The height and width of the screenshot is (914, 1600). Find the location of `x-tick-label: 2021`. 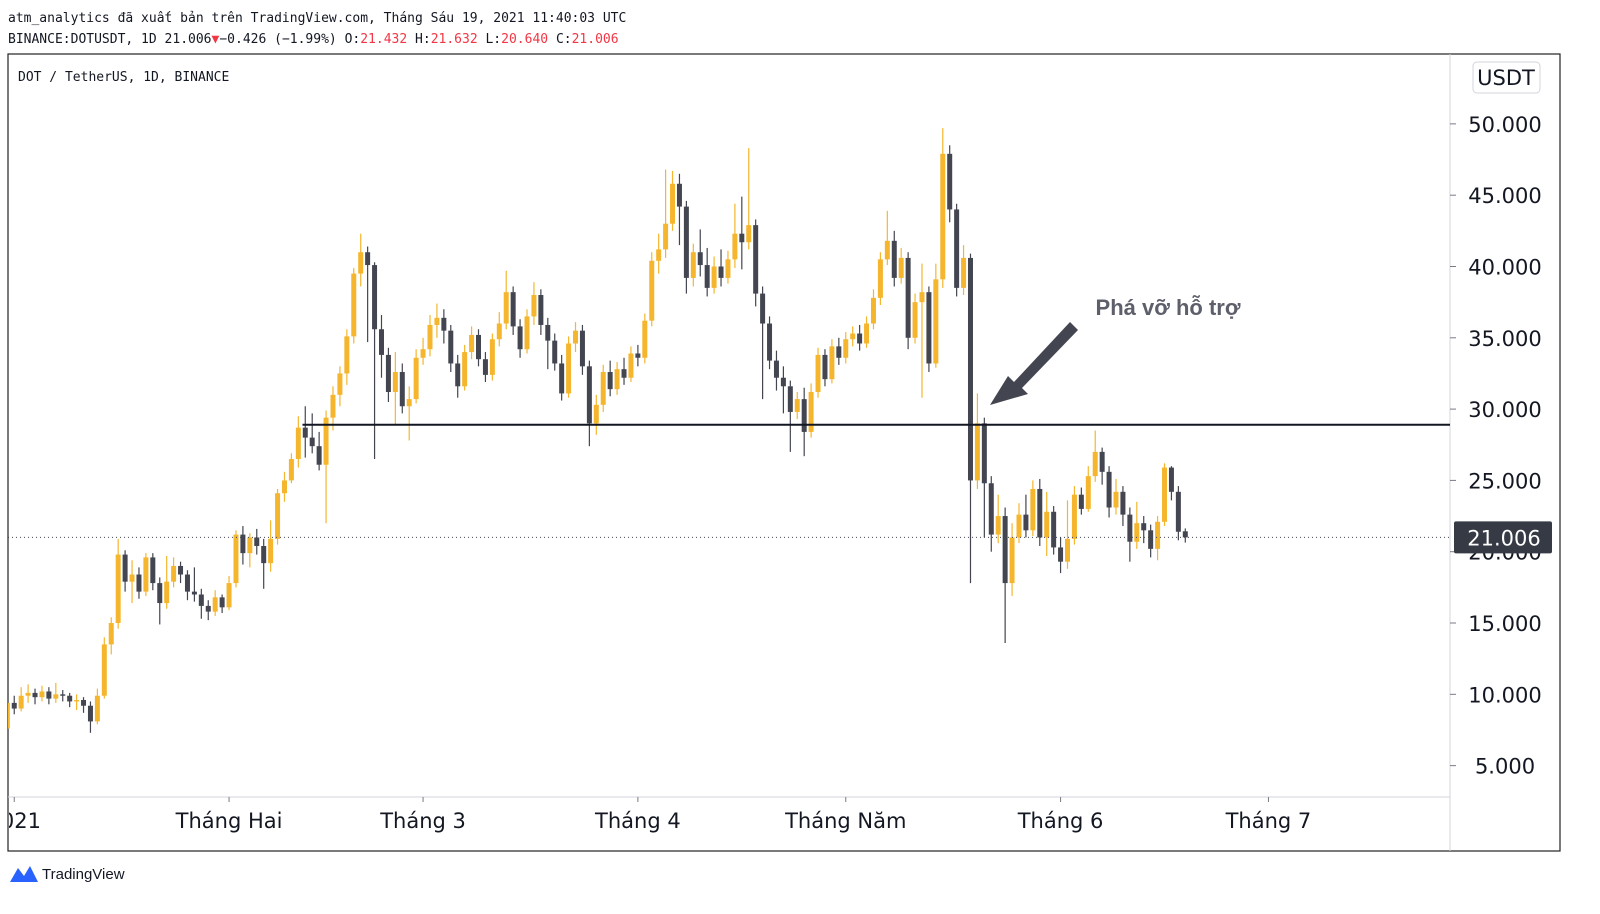

x-tick-label: 2021 is located at coordinates (20, 821).